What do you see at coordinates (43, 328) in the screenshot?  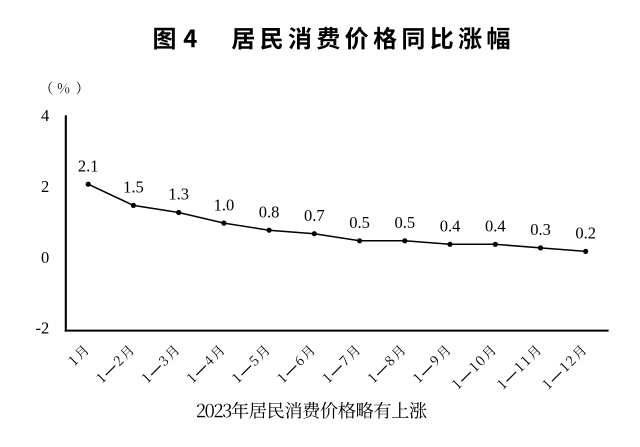 I see `svg-text: -2` at bounding box center [43, 328].